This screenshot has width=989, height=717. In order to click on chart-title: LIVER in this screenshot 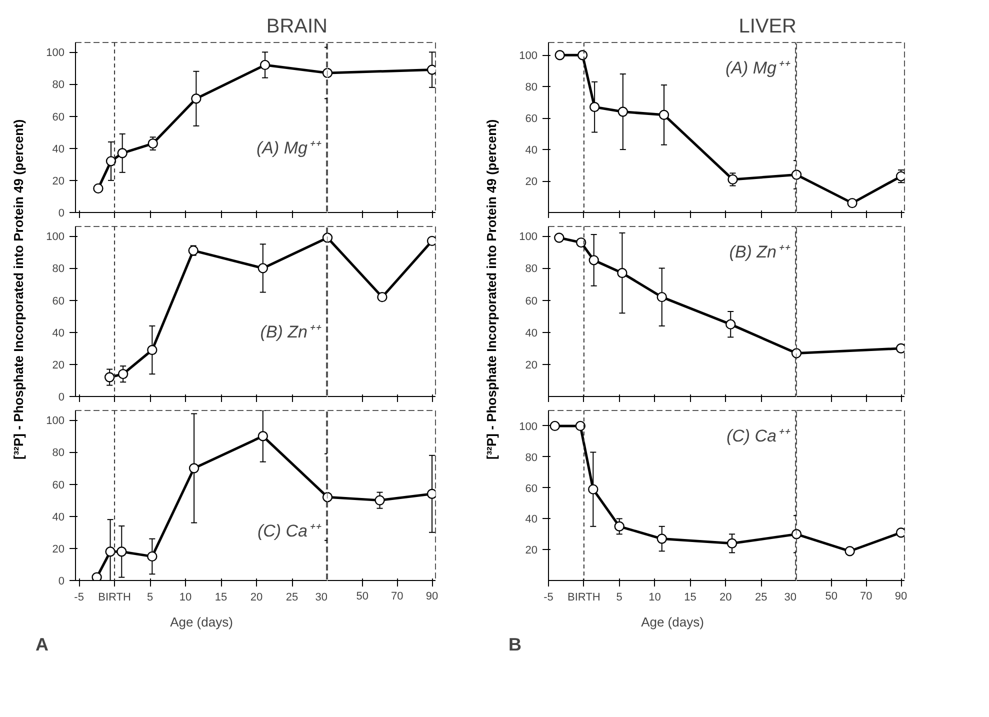, I will do `click(767, 27)`.